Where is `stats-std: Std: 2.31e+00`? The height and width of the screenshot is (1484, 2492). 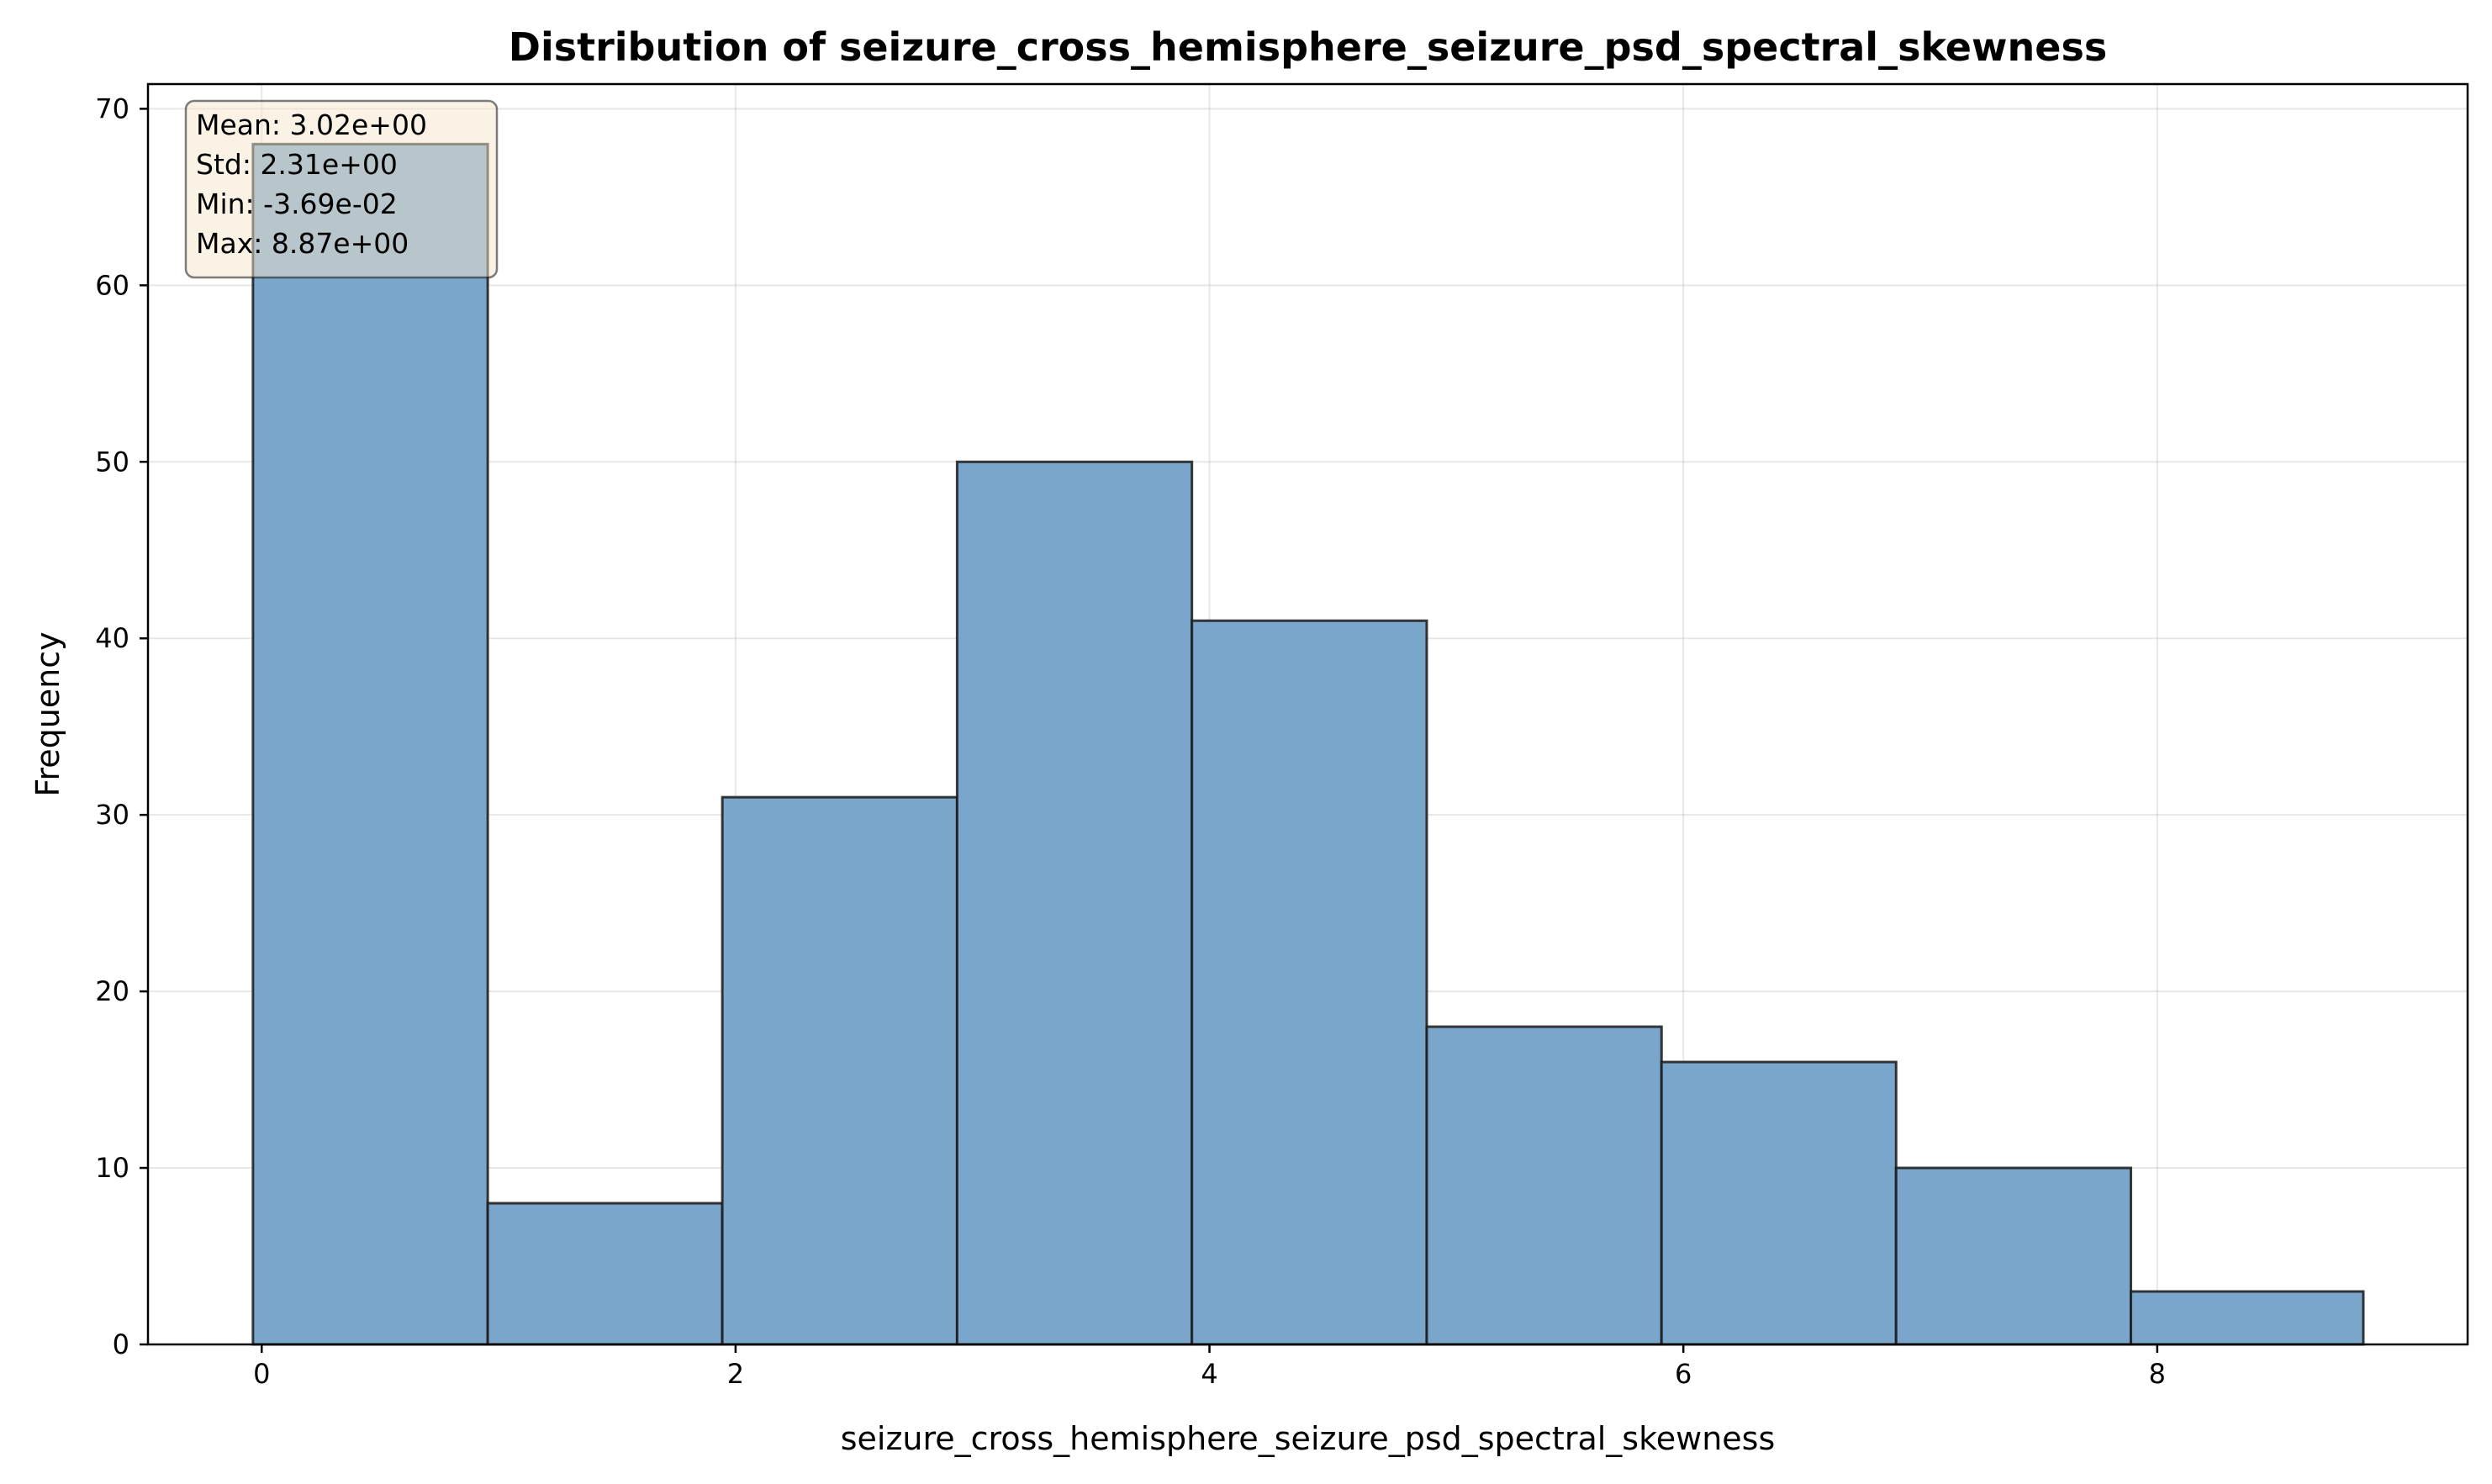
stats-std: Std: 2.31e+00 is located at coordinates (297, 164).